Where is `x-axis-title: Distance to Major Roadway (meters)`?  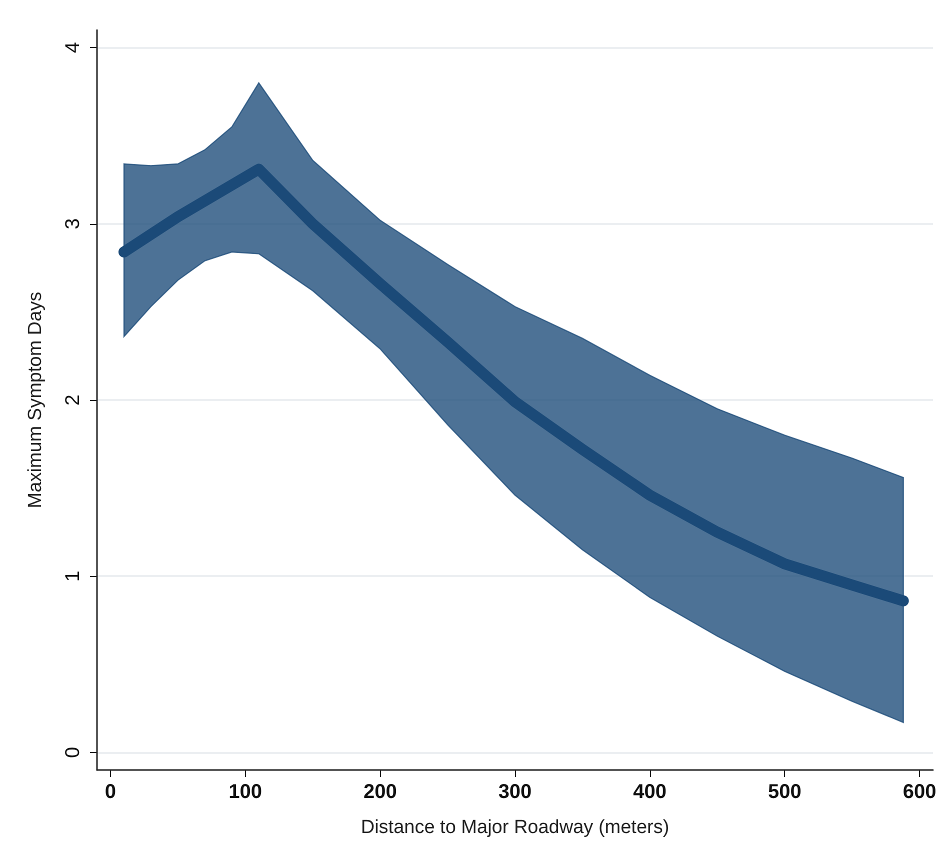 x-axis-title: Distance to Major Roadway (meters) is located at coordinates (515, 827).